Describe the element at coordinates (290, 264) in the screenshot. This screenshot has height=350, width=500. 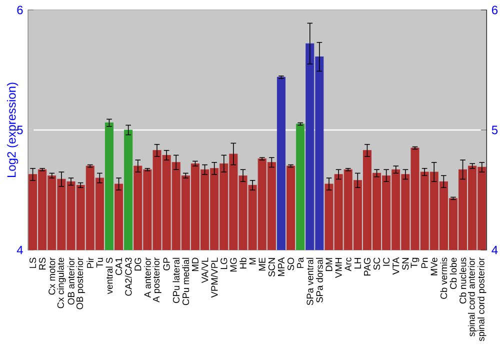
I see `x-tick-label: SO` at that location.